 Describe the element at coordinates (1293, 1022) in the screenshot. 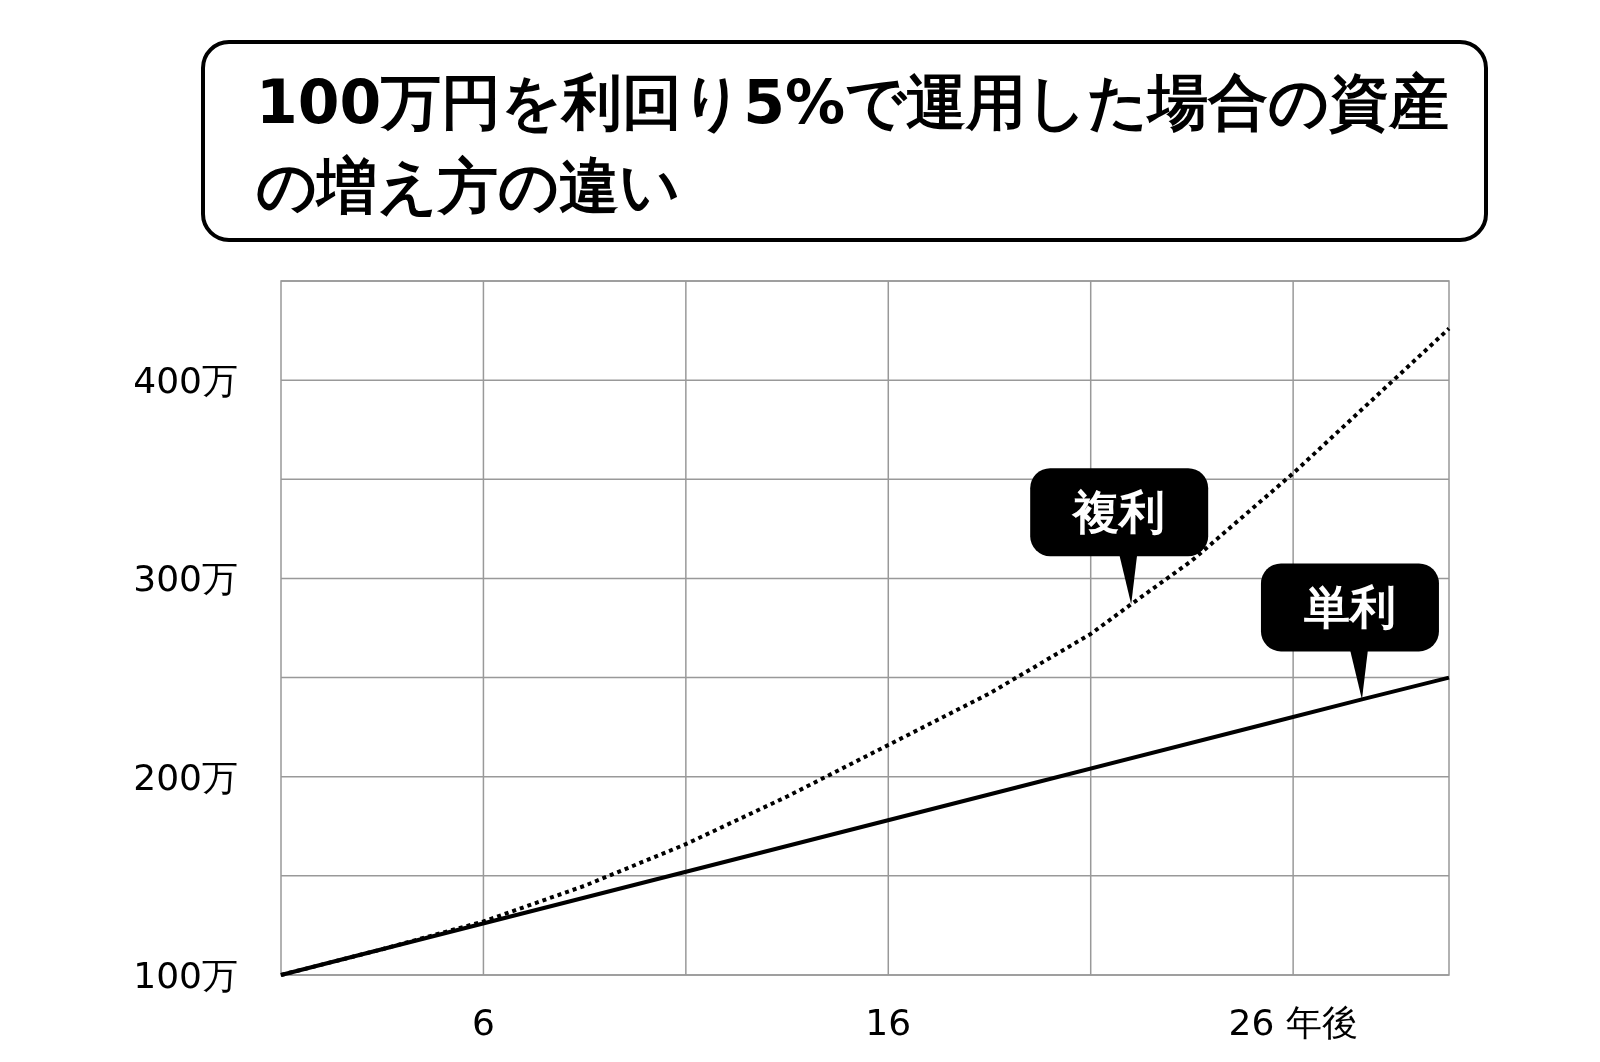

I see `x-tick-label: 26 年後` at that location.